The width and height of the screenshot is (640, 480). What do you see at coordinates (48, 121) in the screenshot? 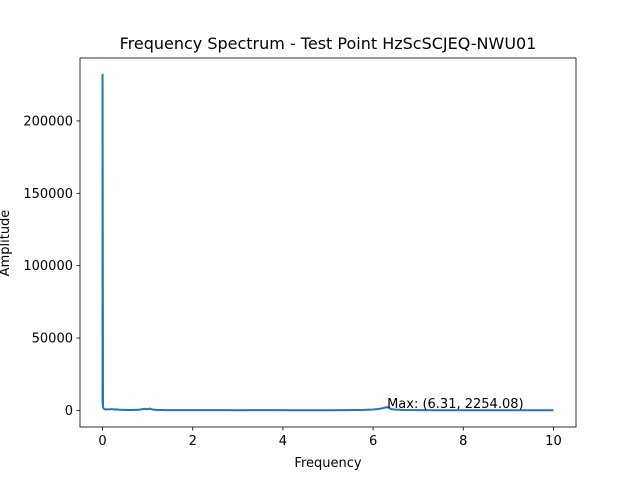
I see `y-tick-label: 200000` at bounding box center [48, 121].